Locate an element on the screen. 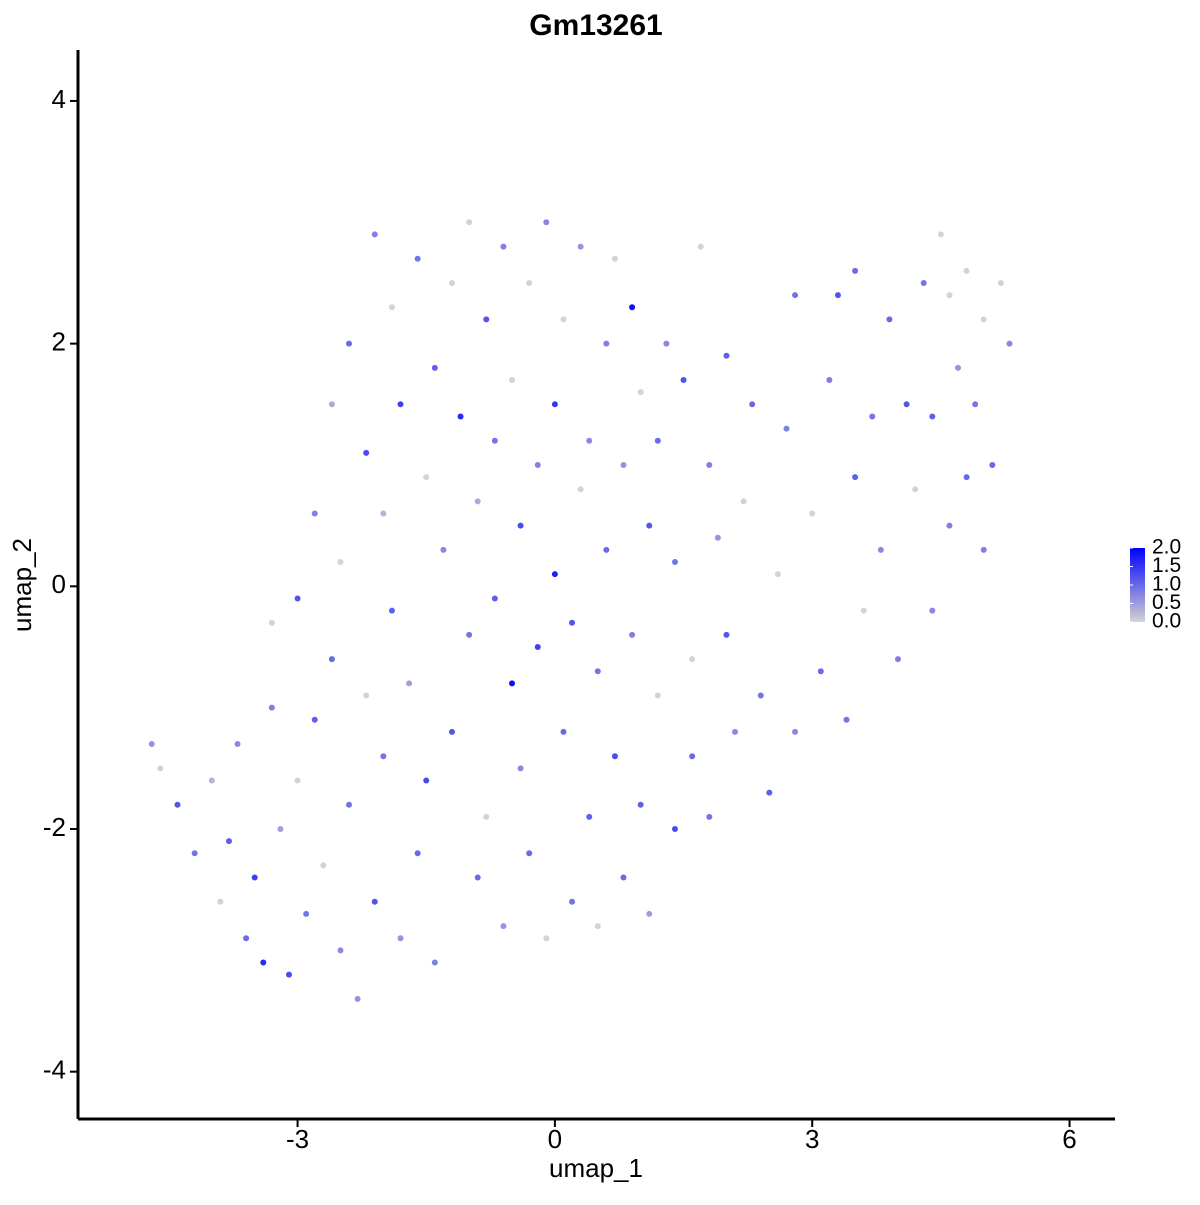 This screenshot has height=1205, width=1200. x-tick-label: 0 is located at coordinates (555, 1139).